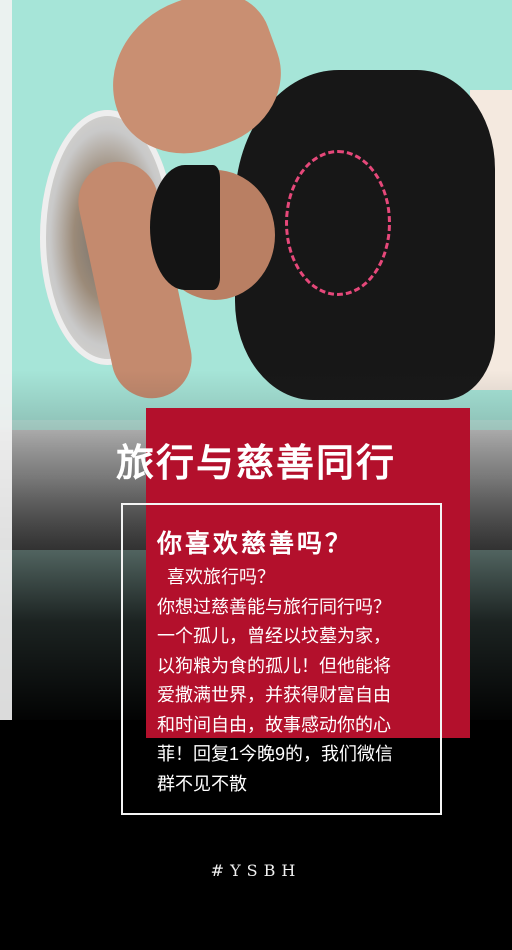 The image size is (512, 950). Describe the element at coordinates (274, 606) in the screenshot. I see `body-line: 你想过慈善能与旅行同行吗？` at that location.